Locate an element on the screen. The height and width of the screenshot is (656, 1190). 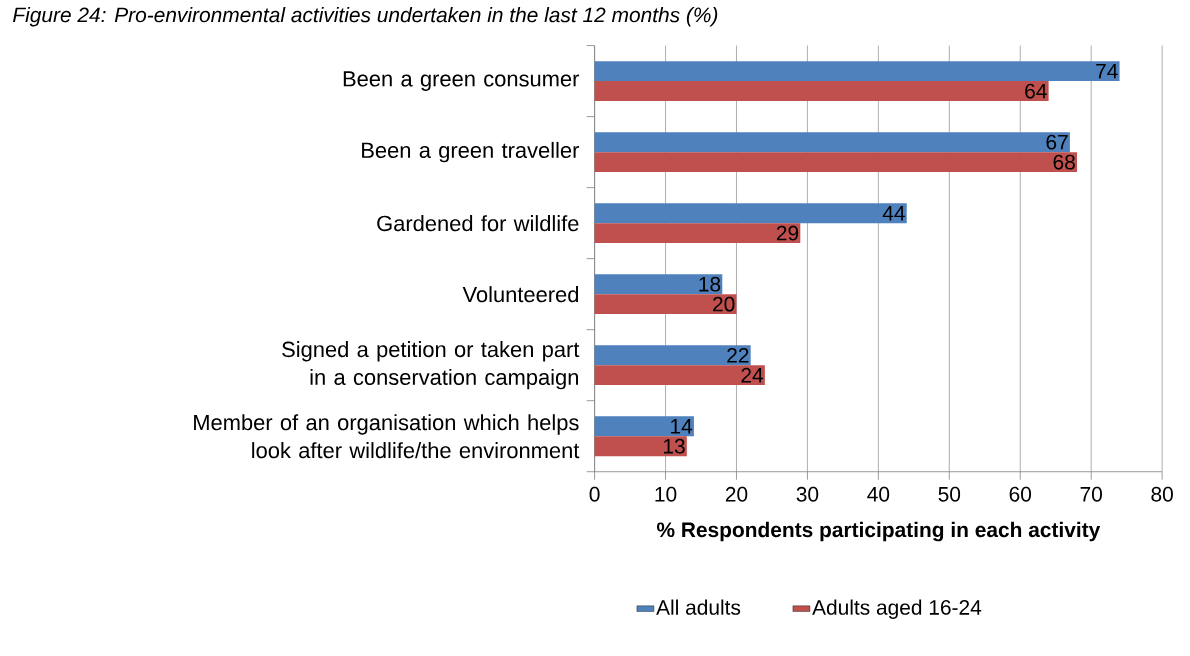
data-label: 22 is located at coordinates (738, 355).